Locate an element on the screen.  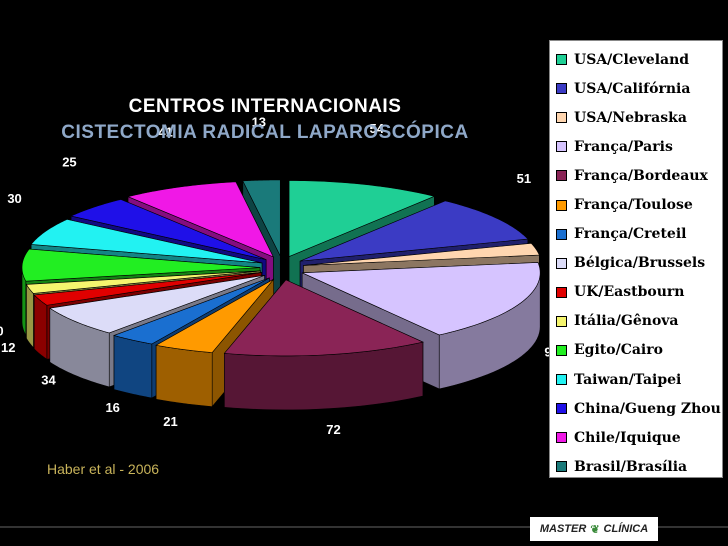
legend-item: Brasil/Brasília is located at coordinates (639, 466).